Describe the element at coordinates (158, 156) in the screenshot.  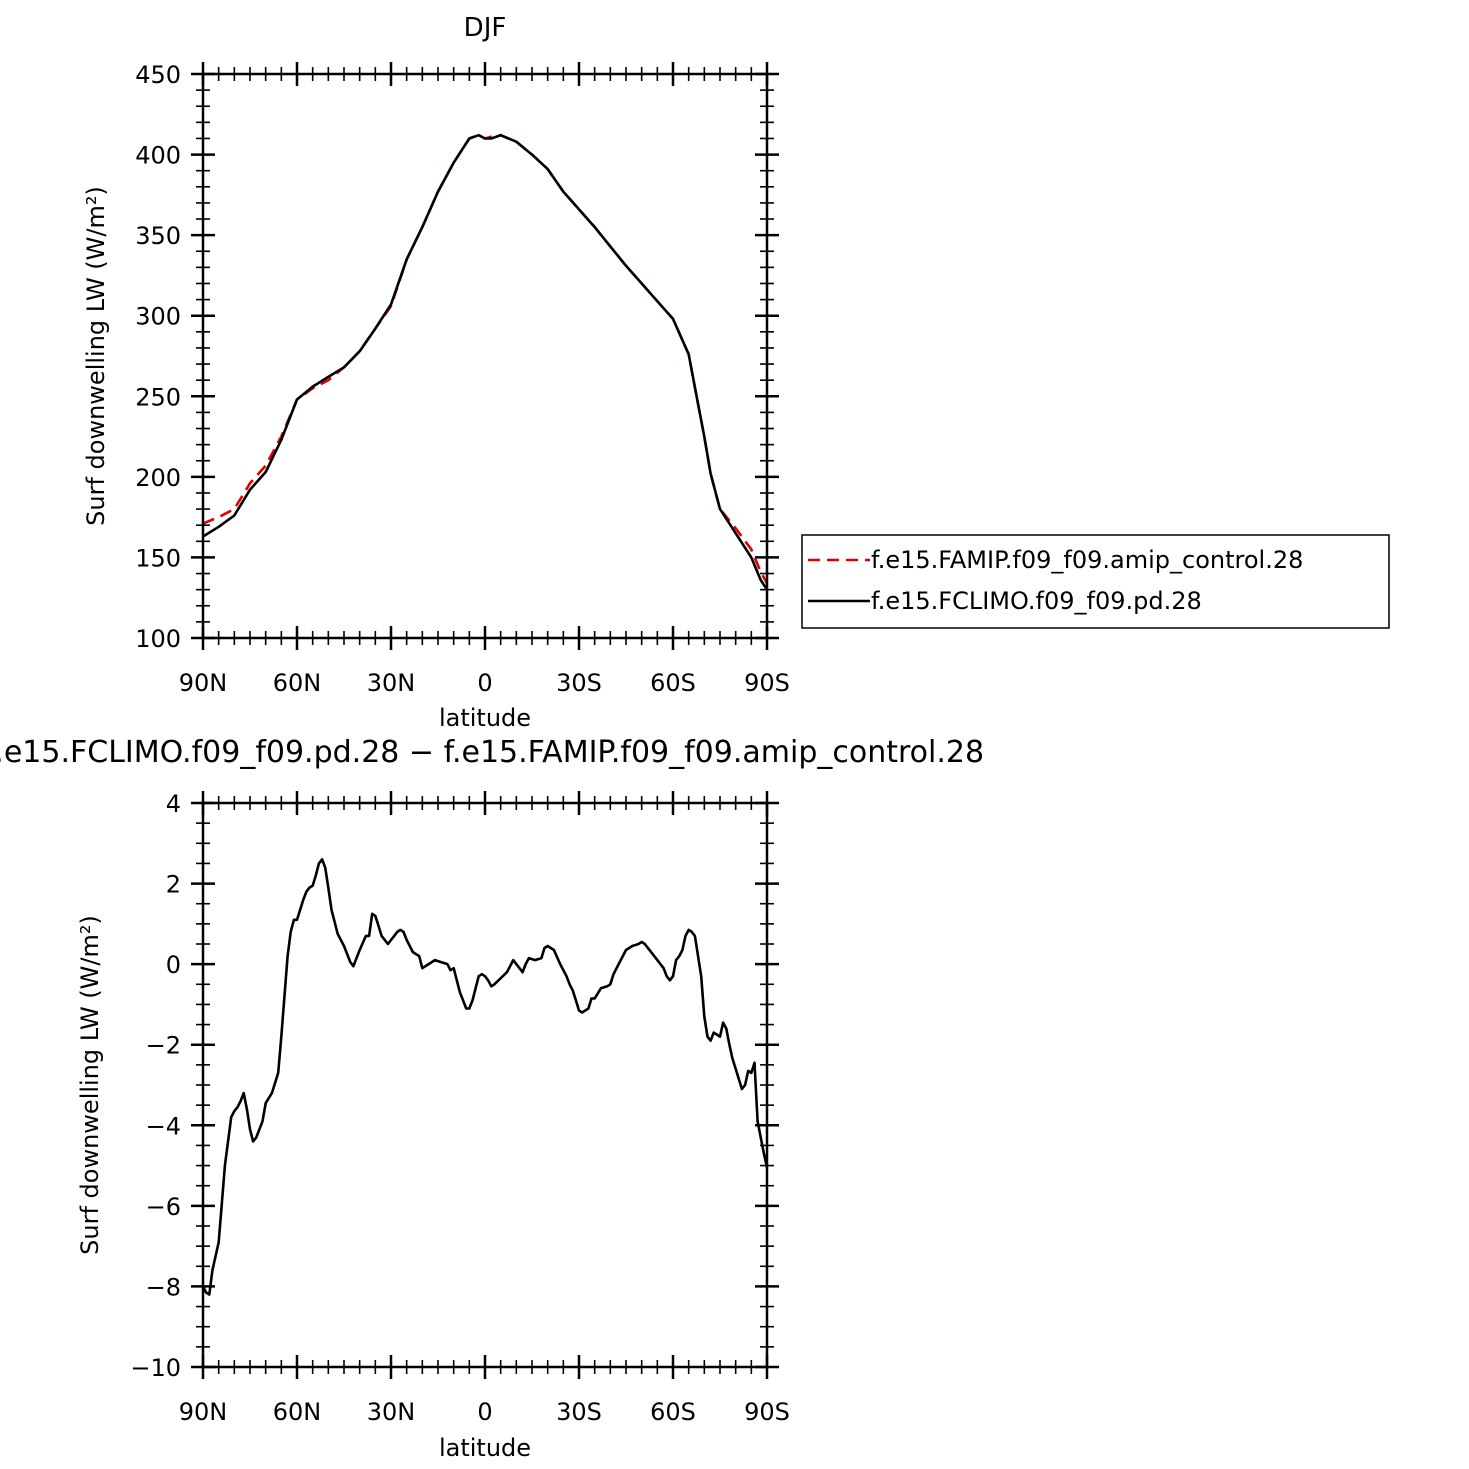
I see `y-tick-label: 400` at that location.